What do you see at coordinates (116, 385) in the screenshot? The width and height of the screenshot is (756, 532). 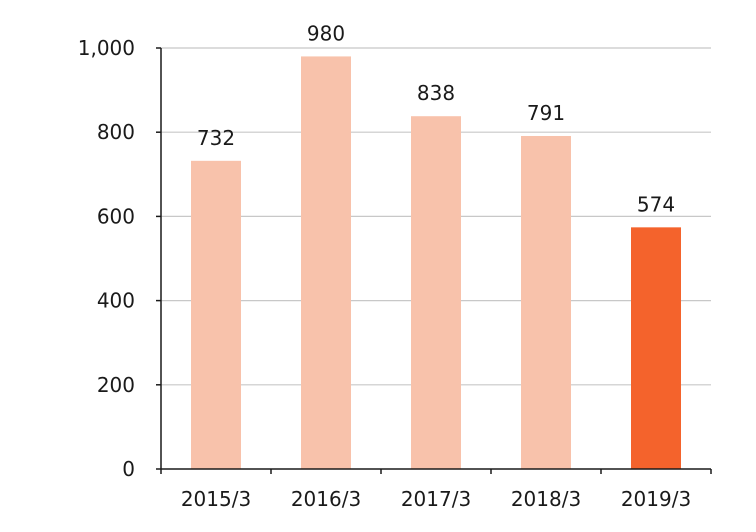 I see `y-tick-label: 200` at bounding box center [116, 385].